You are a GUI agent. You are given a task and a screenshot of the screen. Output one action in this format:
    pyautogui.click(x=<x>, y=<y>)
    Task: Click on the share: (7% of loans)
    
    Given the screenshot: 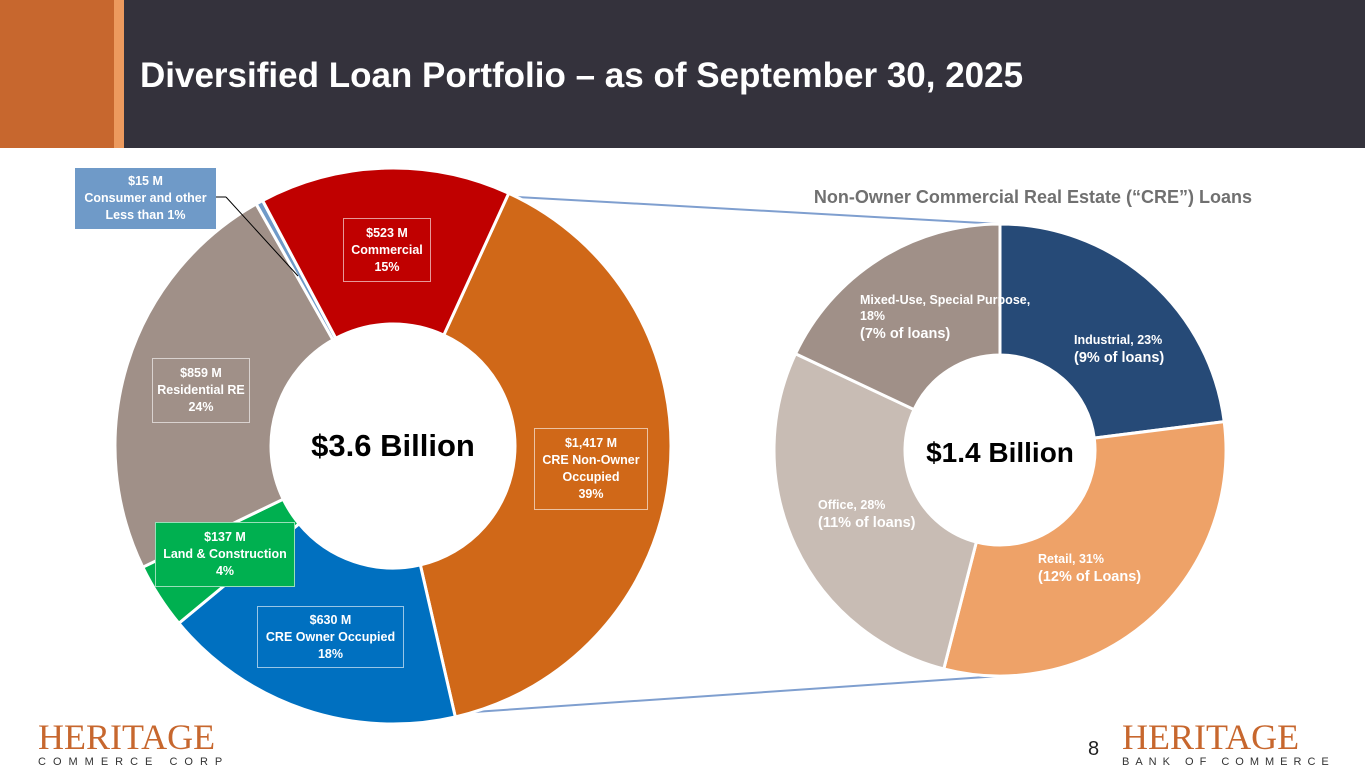 What is the action you would take?
    pyautogui.click(x=905, y=334)
    